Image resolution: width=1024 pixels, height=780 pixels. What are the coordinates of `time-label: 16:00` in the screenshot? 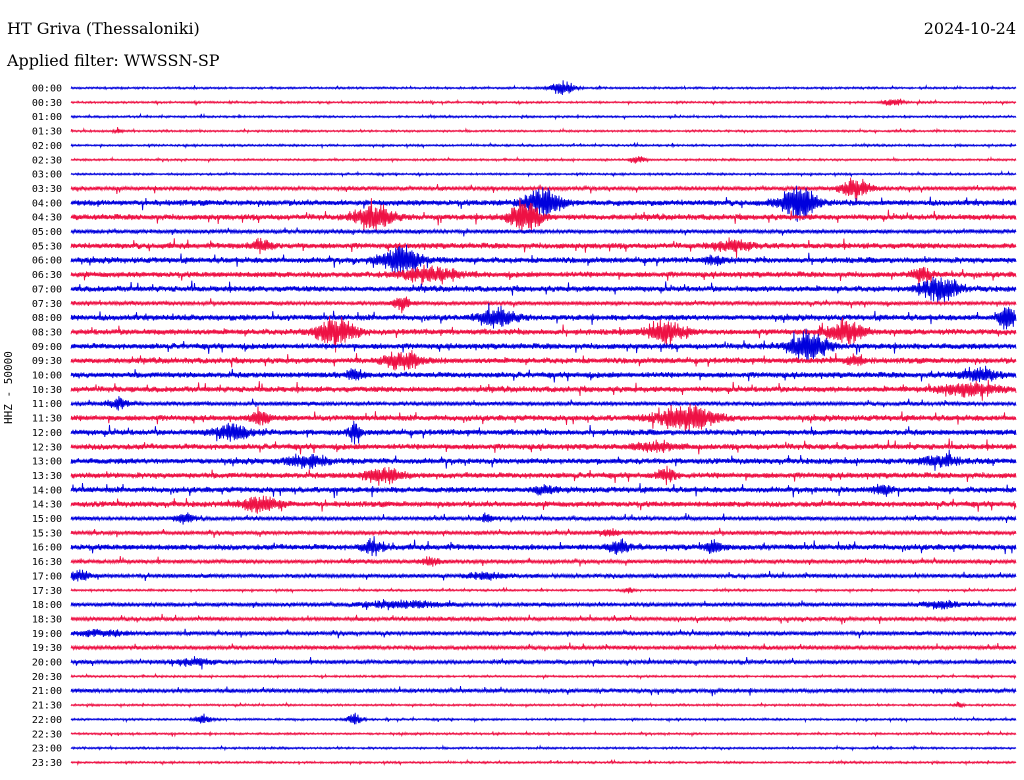 It's located at (47, 548).